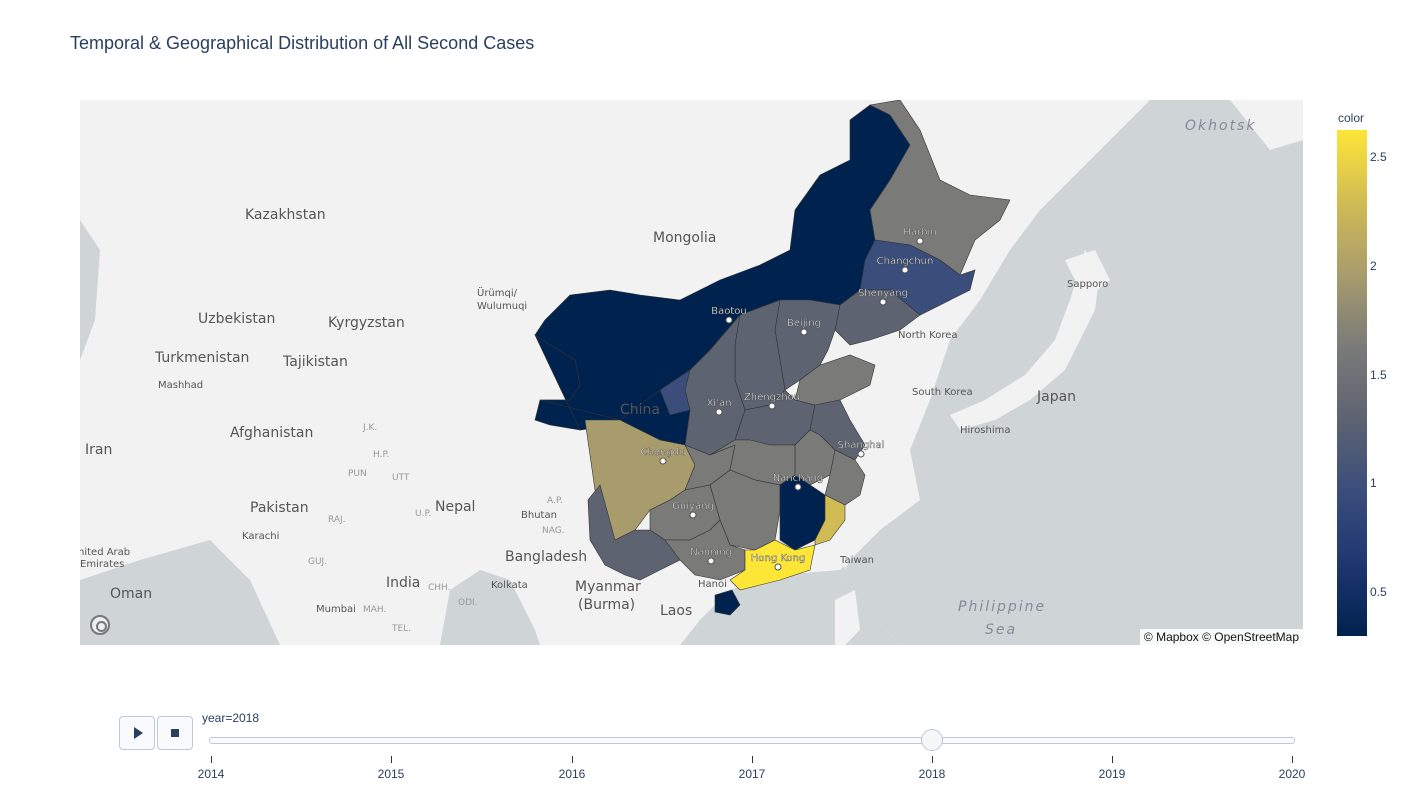 This screenshot has height=800, width=1409. What do you see at coordinates (546, 557) in the screenshot?
I see `map-label-country-bangladesh: Bangladesh` at bounding box center [546, 557].